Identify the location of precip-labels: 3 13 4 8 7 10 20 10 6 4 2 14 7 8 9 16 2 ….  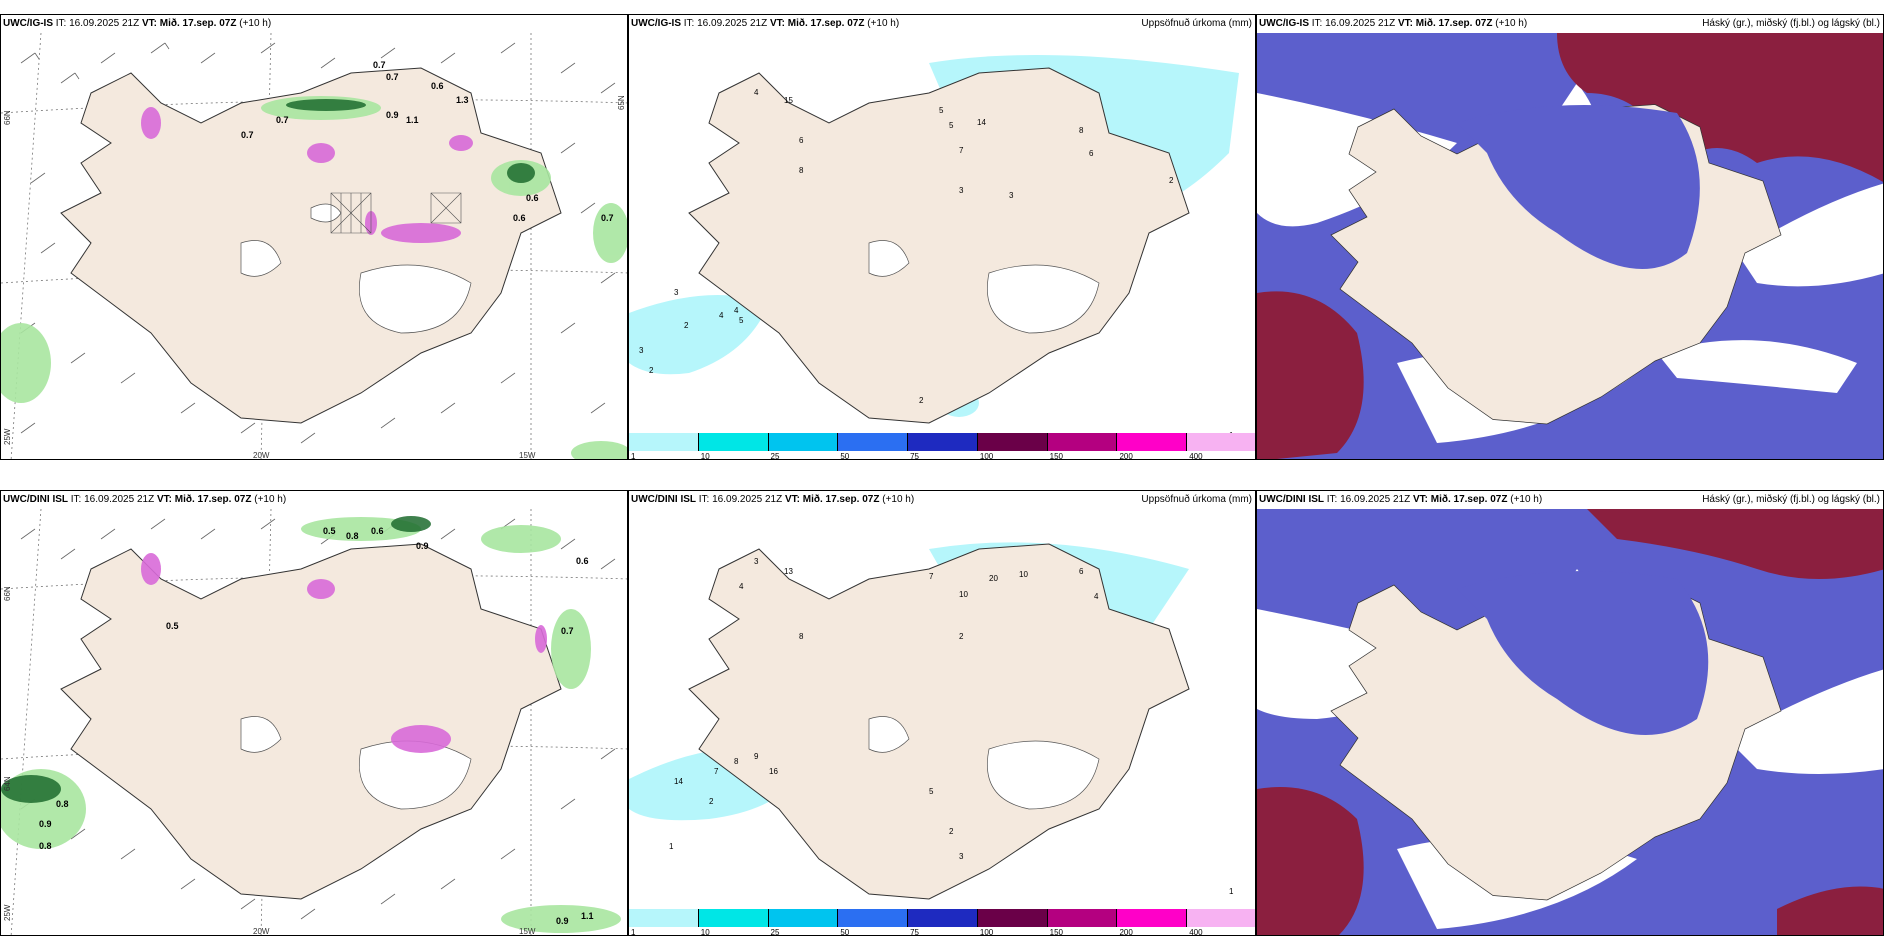
(951, 726).